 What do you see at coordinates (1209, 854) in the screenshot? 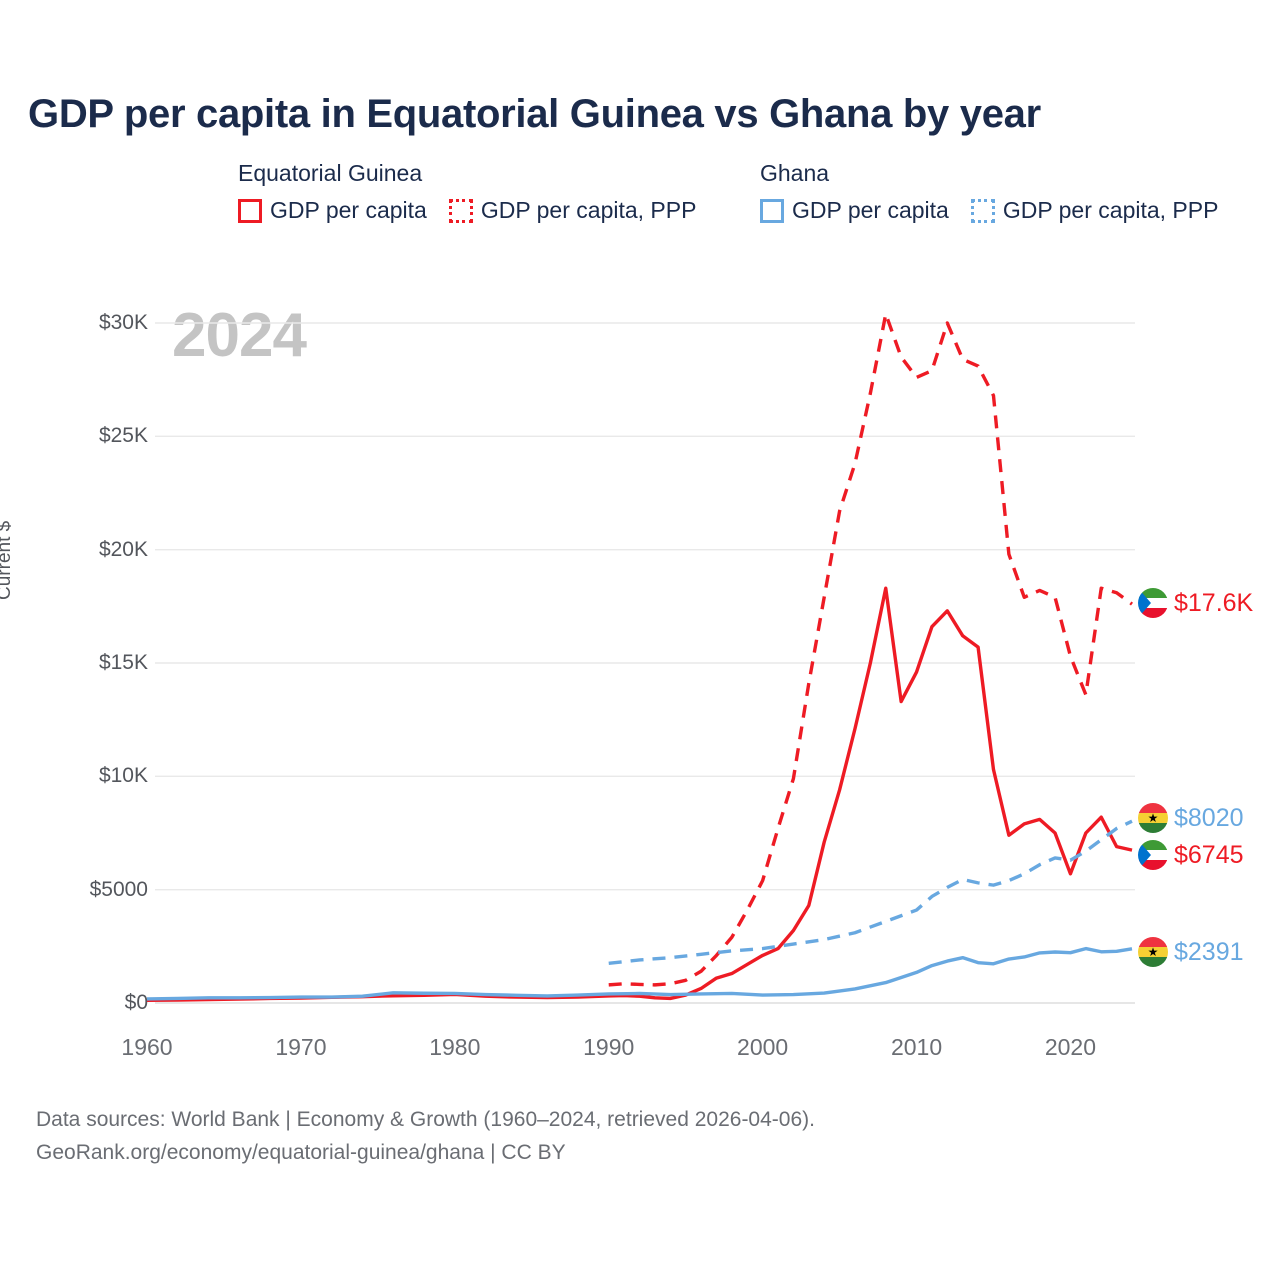
I see `series-end-value: $6745` at bounding box center [1209, 854].